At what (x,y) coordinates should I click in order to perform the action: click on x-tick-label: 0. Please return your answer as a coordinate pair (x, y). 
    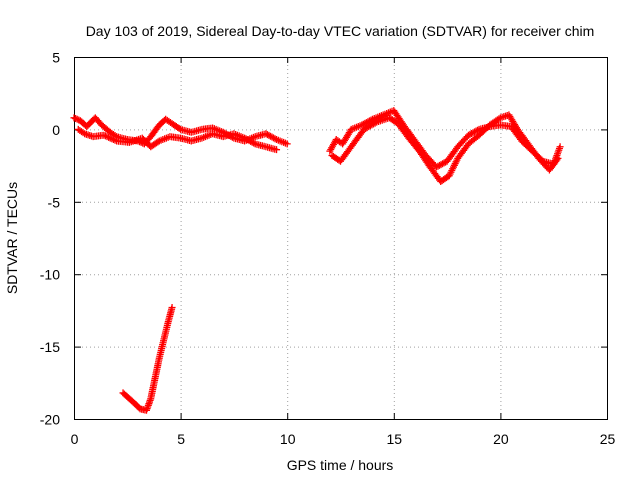
    Looking at the image, I should click on (75, 439).